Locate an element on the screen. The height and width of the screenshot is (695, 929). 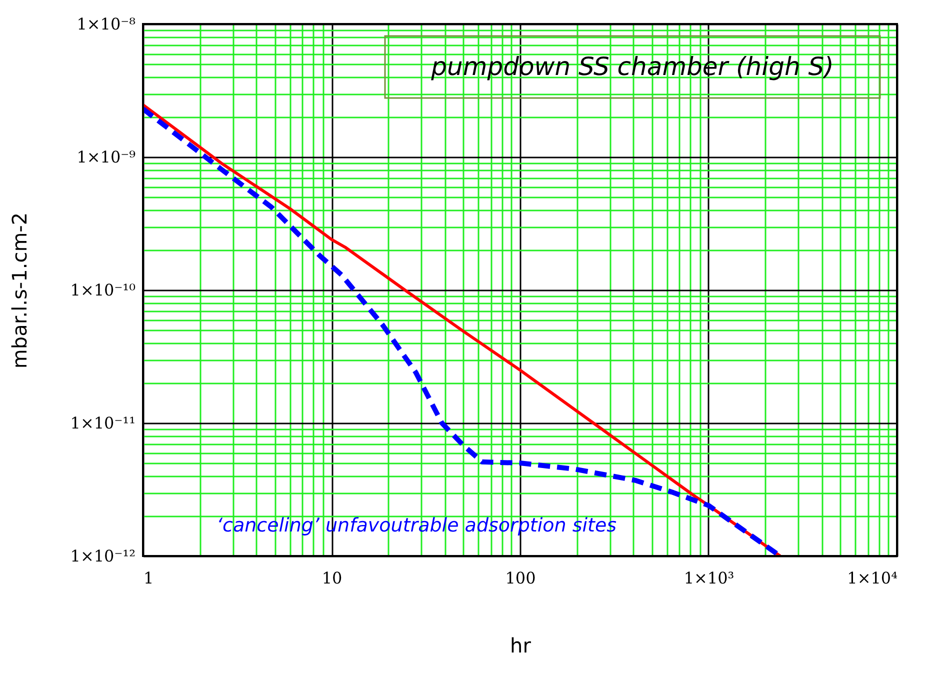
x-tick-label: 100 is located at coordinates (520, 578).